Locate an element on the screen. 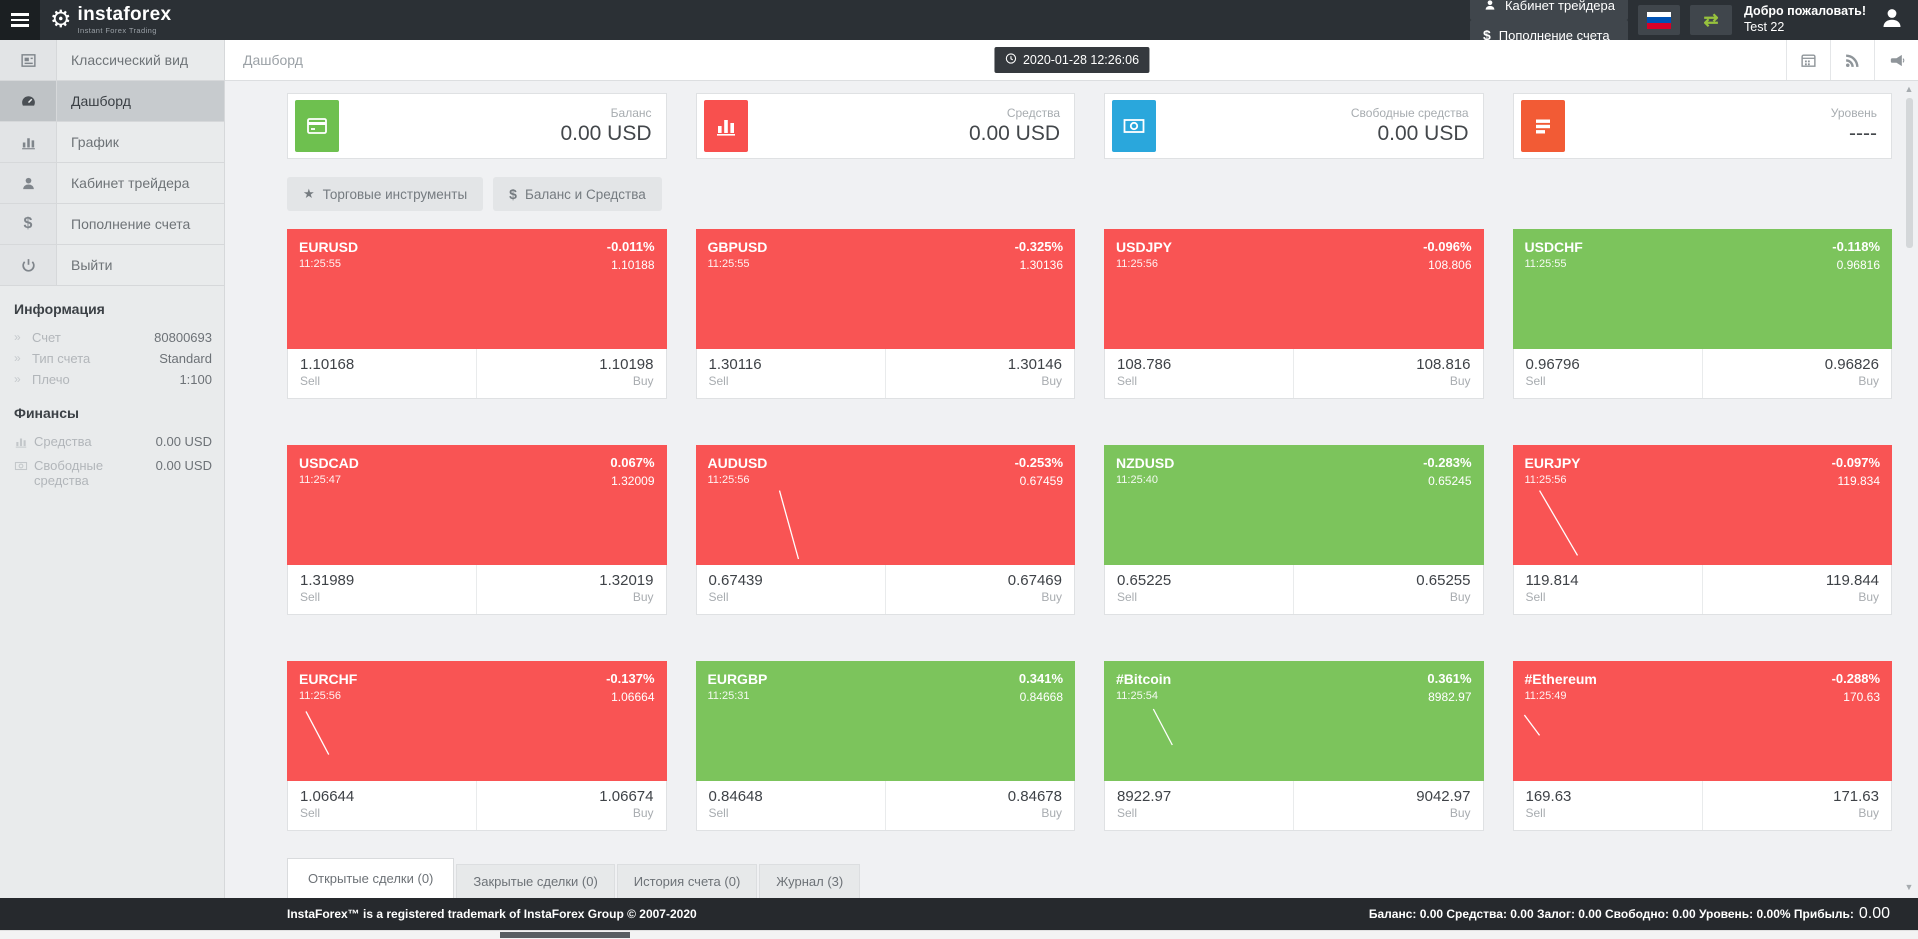  buy-button-eurusd: 1.10198 Buy is located at coordinates (570, 373).